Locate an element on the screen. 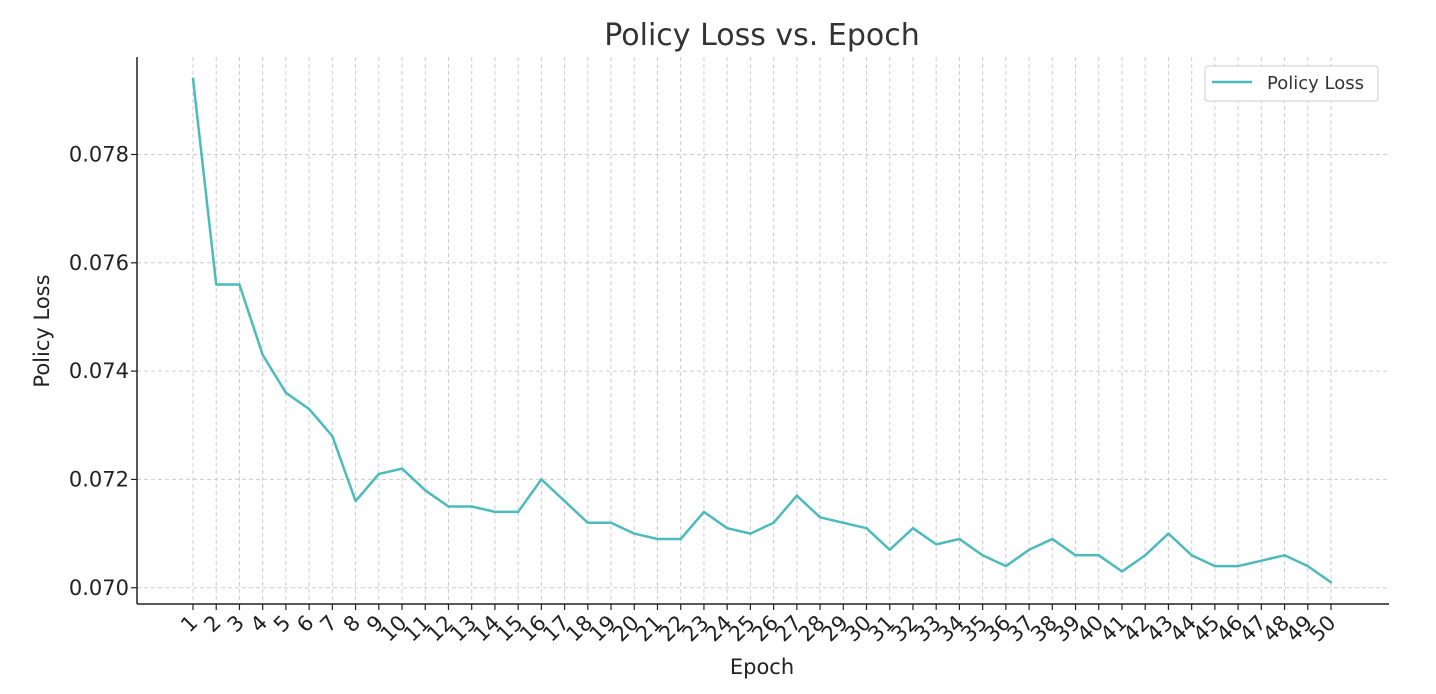 The image size is (1436, 694). legend-box is located at coordinates (1291, 83).